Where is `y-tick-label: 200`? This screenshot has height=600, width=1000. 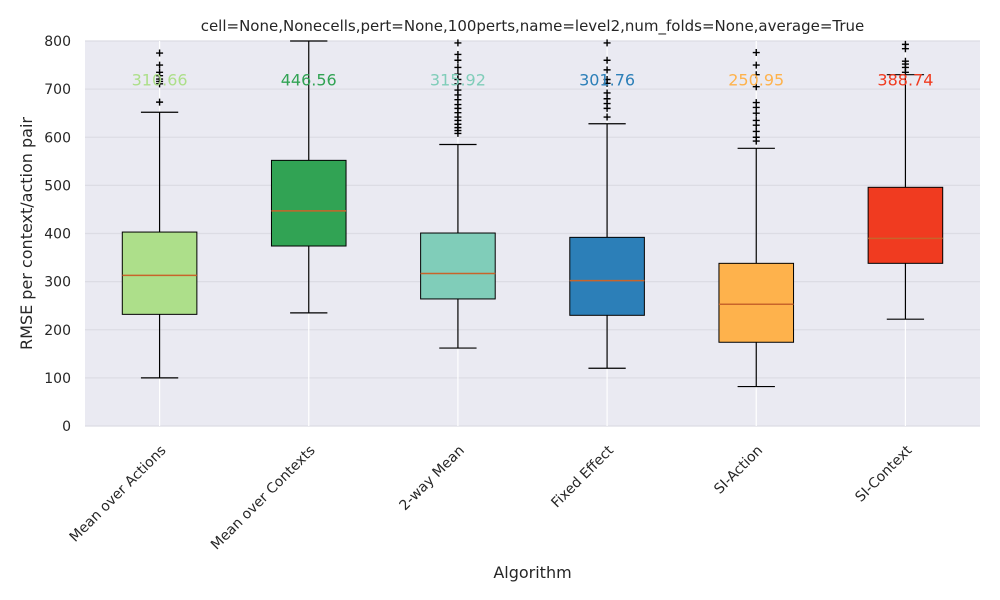
y-tick-label: 200 is located at coordinates (57, 331).